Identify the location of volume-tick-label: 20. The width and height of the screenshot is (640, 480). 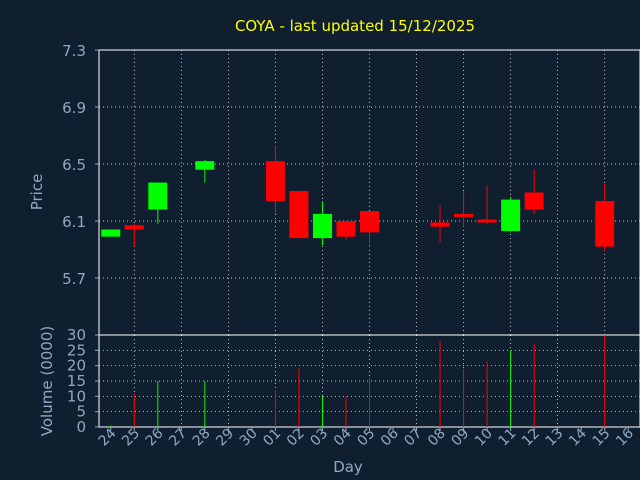
(76, 366).